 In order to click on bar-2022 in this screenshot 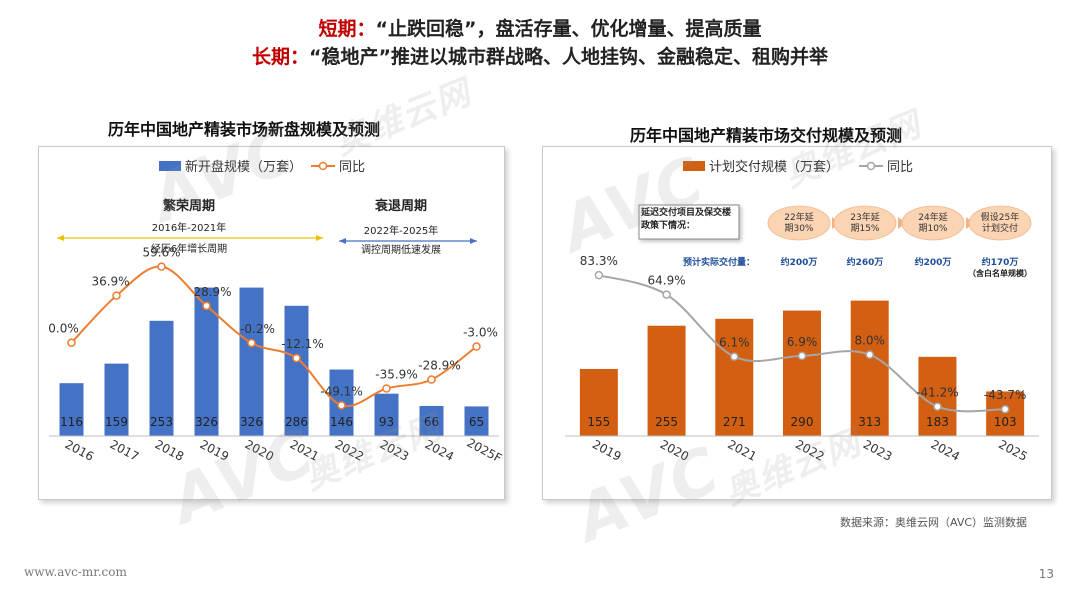, I will do `click(802, 373)`.